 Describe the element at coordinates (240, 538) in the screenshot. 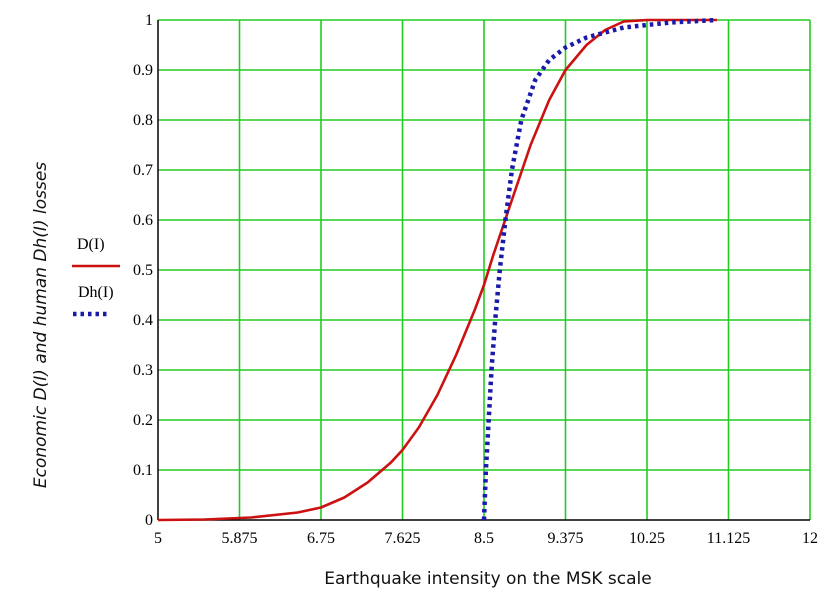

I see `x-tick-label: 5.875` at that location.